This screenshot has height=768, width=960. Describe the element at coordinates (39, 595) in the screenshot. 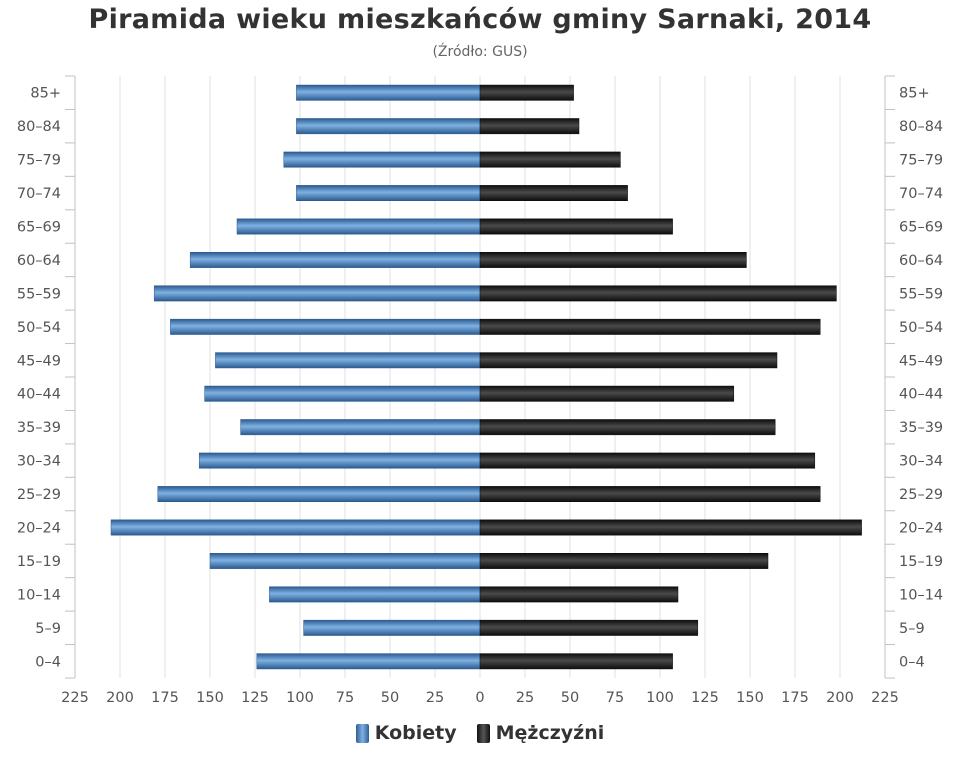

I see `y-tick-label-left: 10–14` at that location.